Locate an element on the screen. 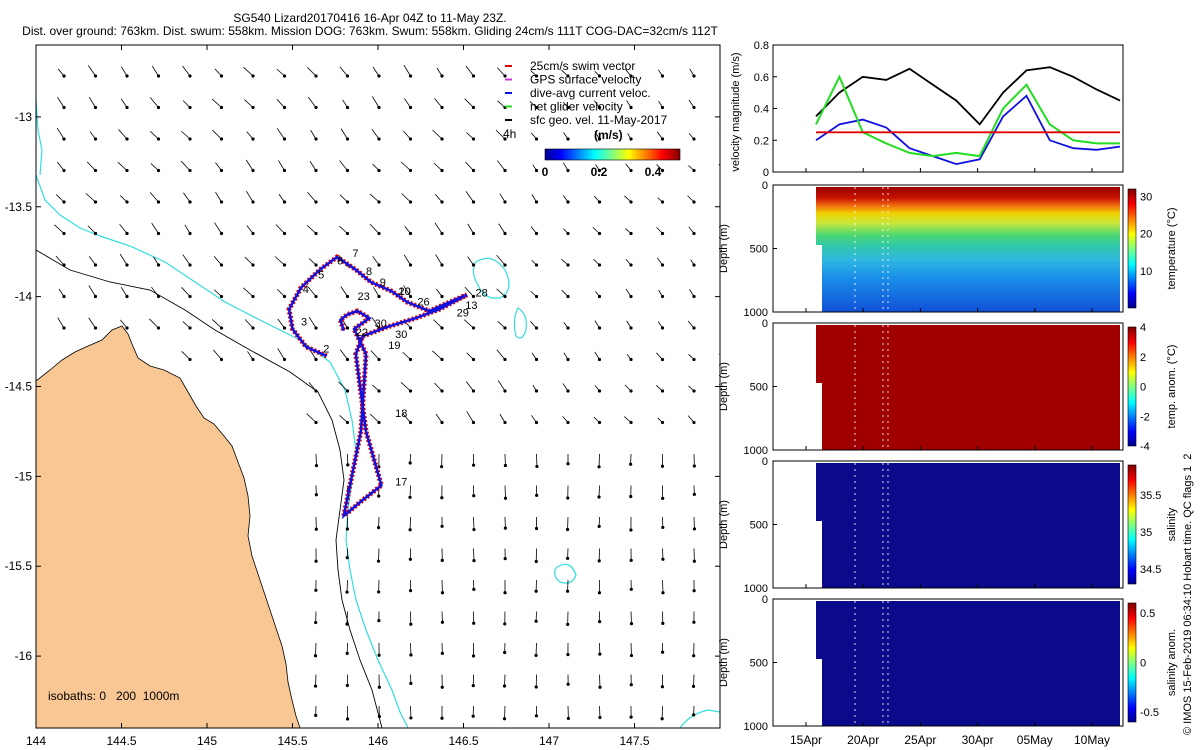  section-colorbar is located at coordinates (1132, 662).